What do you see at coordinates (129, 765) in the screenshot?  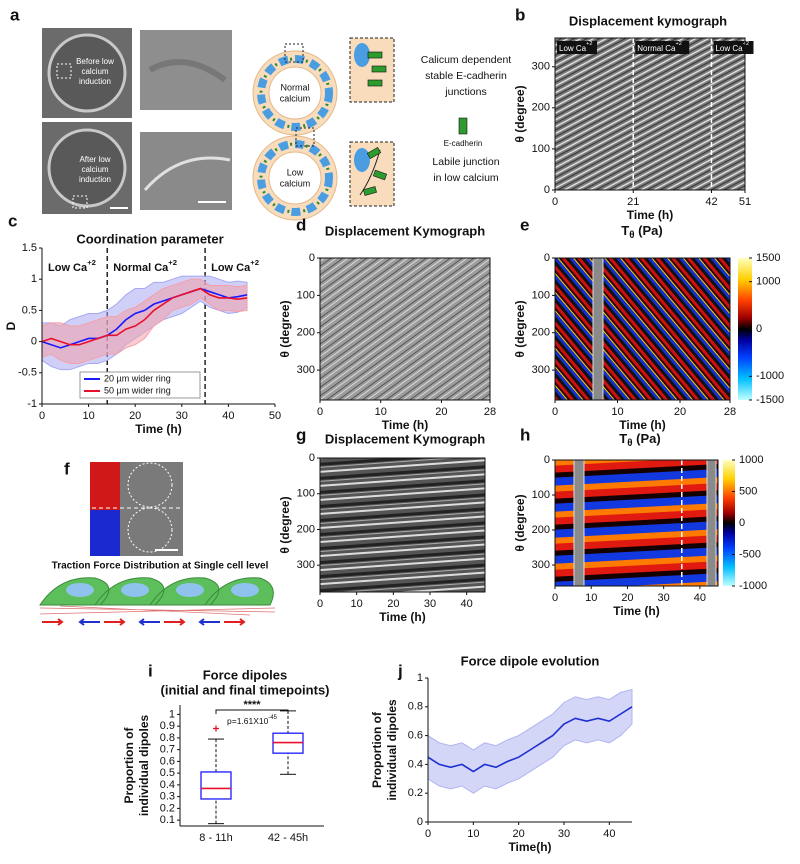 I see `y-axis-label: Proportion of` at bounding box center [129, 765].